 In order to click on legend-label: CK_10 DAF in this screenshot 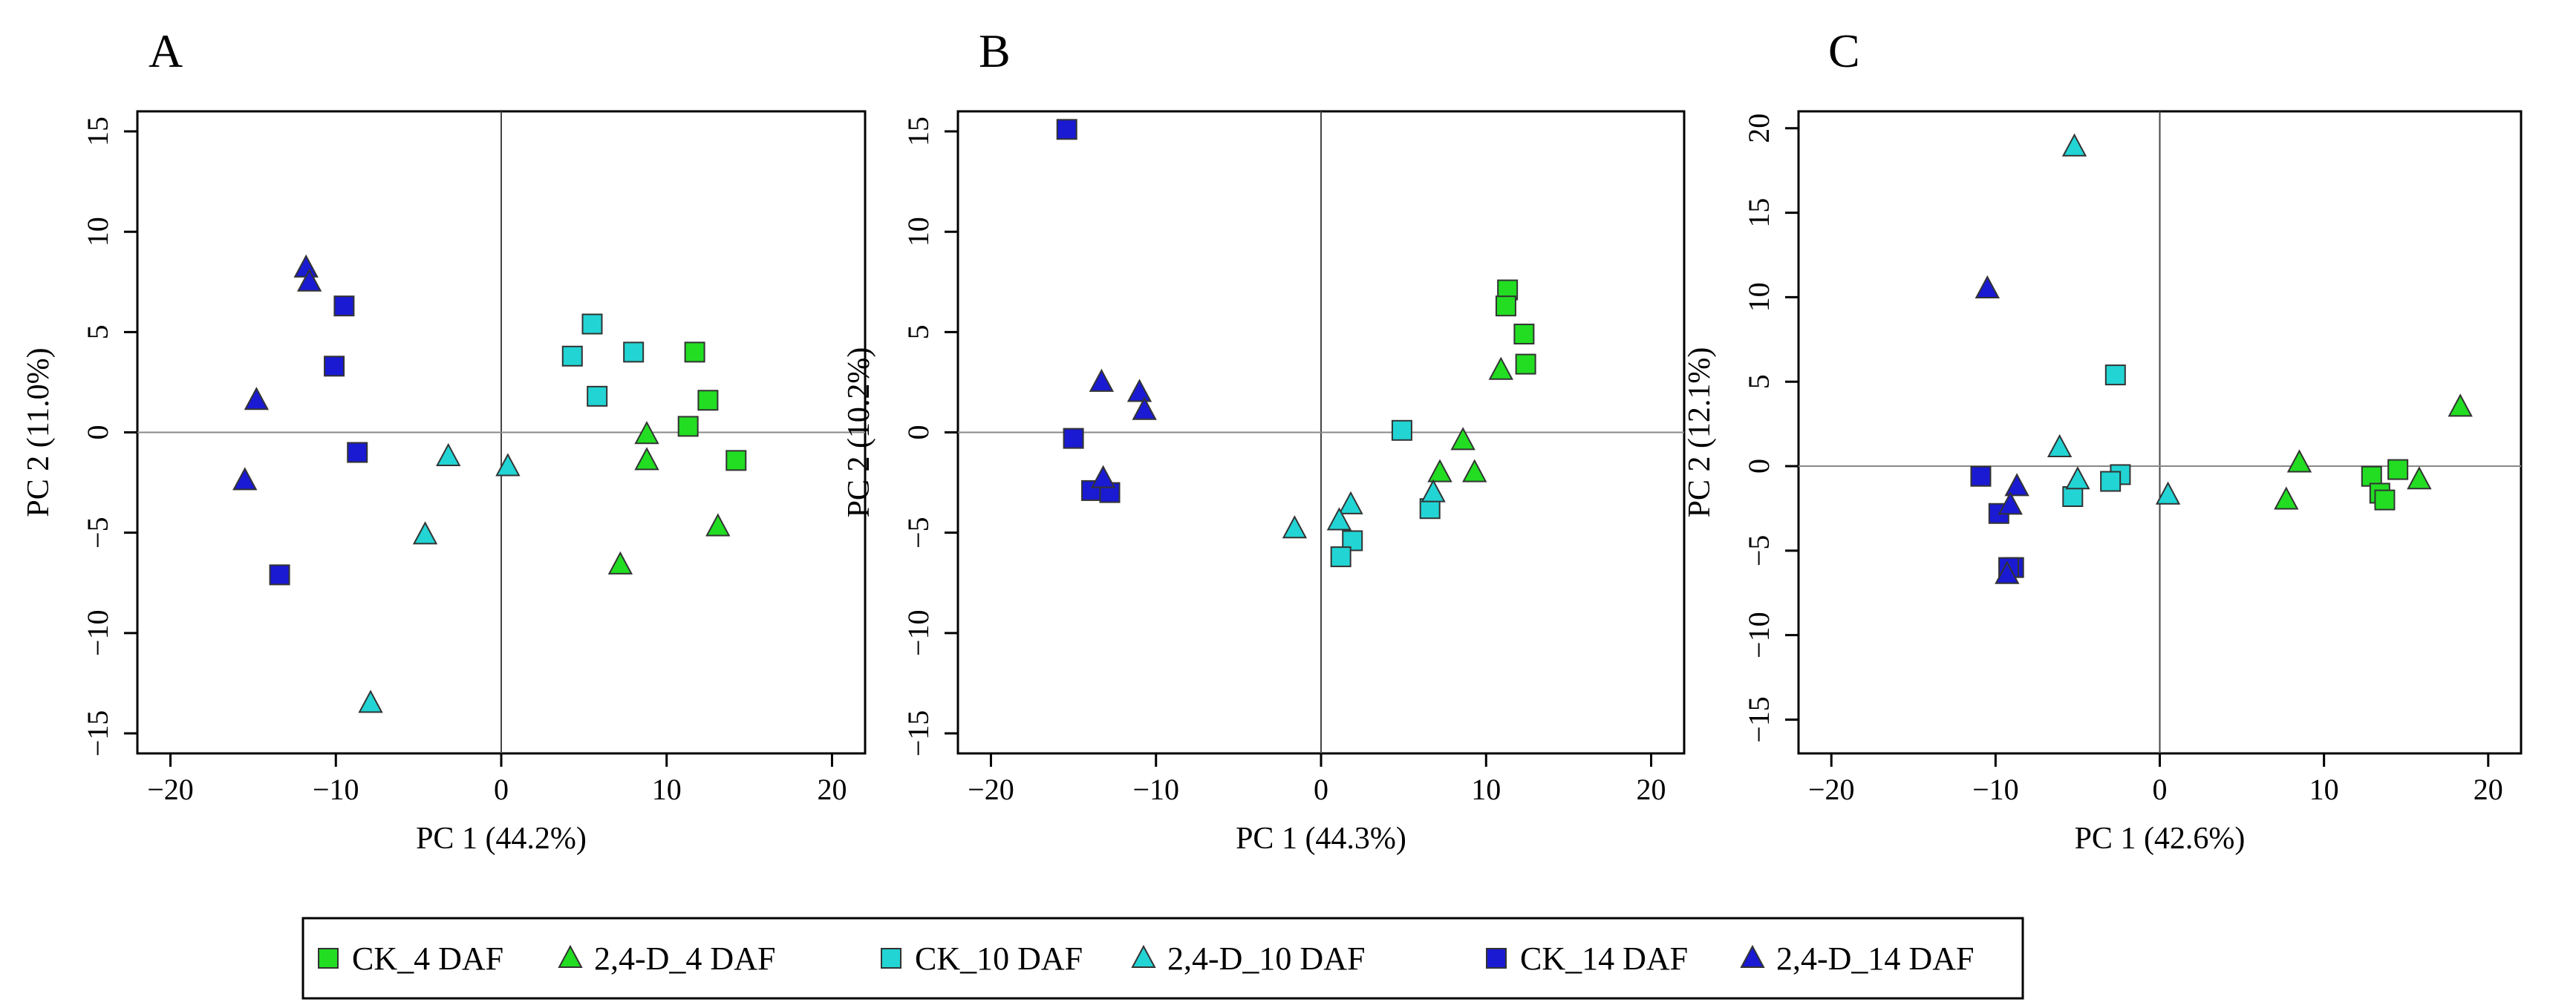, I will do `click(999, 958)`.